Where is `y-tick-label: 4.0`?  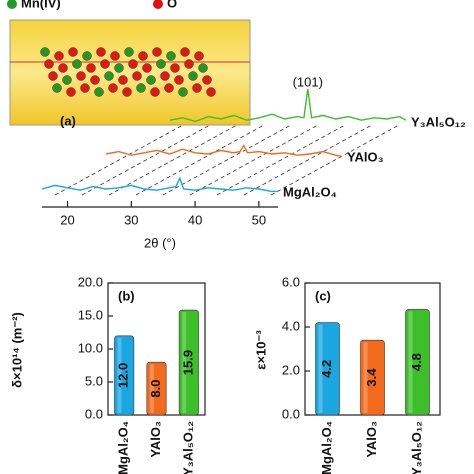
y-tick-label: 4.0 is located at coordinates (291, 325).